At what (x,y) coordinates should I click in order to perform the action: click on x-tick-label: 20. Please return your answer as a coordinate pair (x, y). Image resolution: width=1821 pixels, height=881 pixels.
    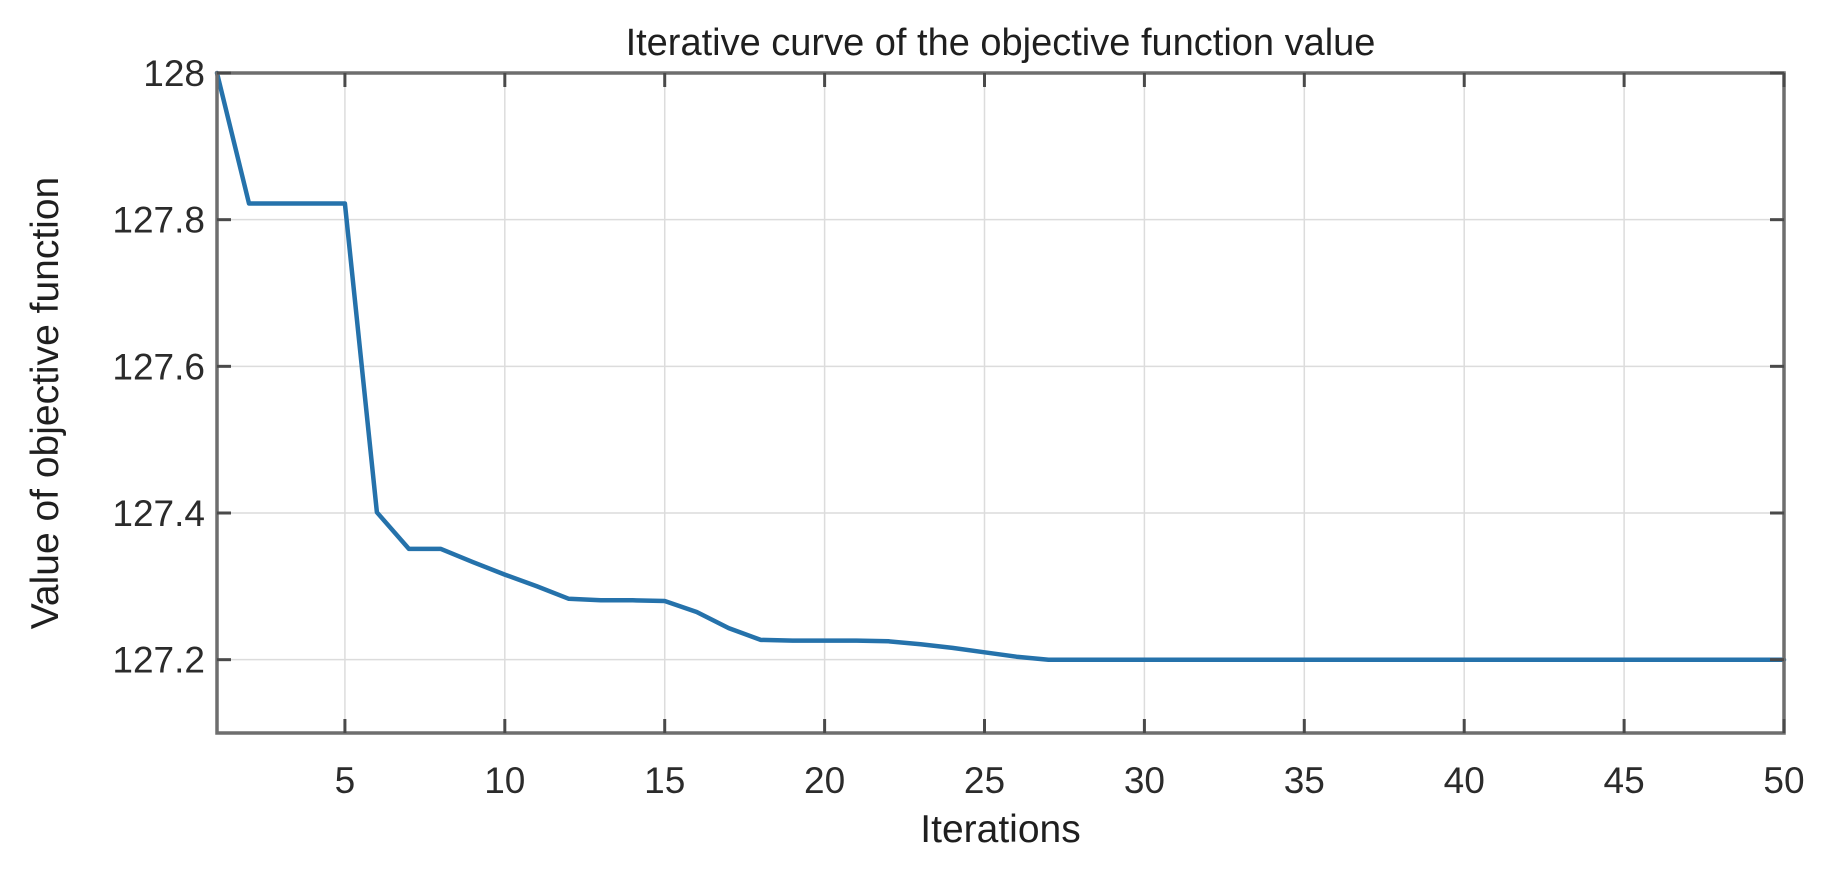
    Looking at the image, I should click on (824, 780).